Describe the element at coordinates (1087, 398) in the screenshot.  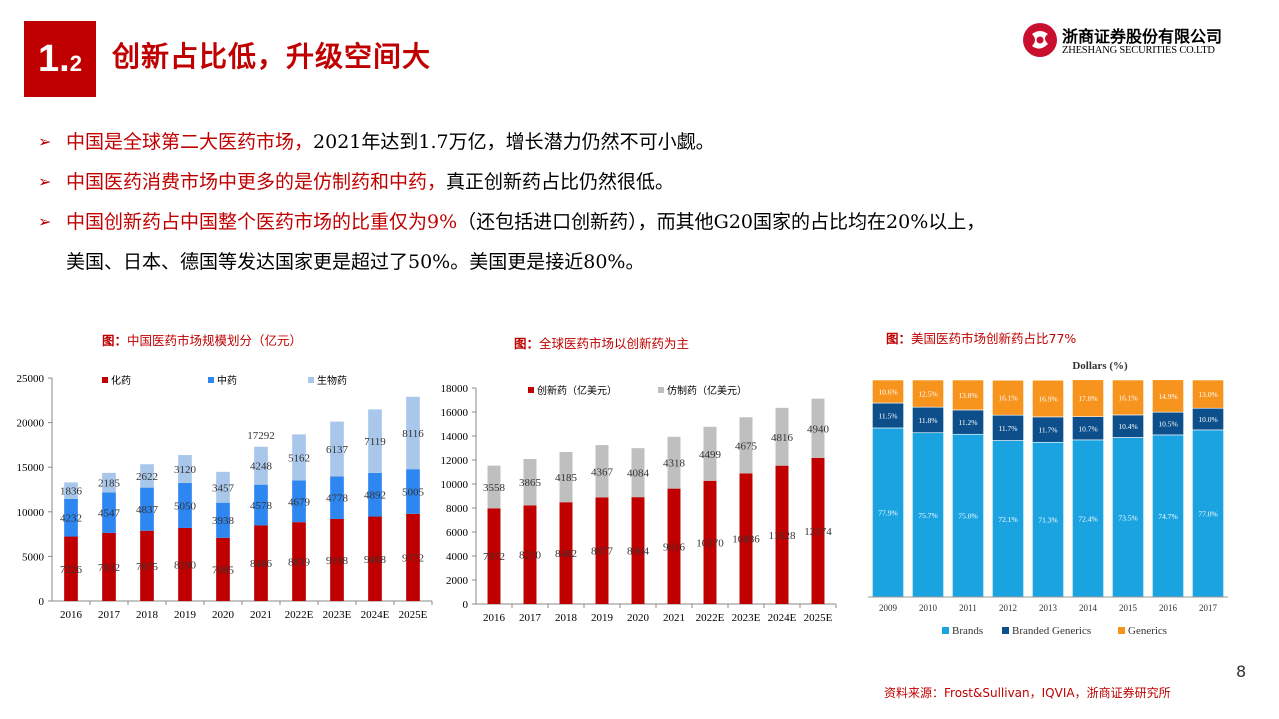
I see `data-label: 17.0%` at that location.